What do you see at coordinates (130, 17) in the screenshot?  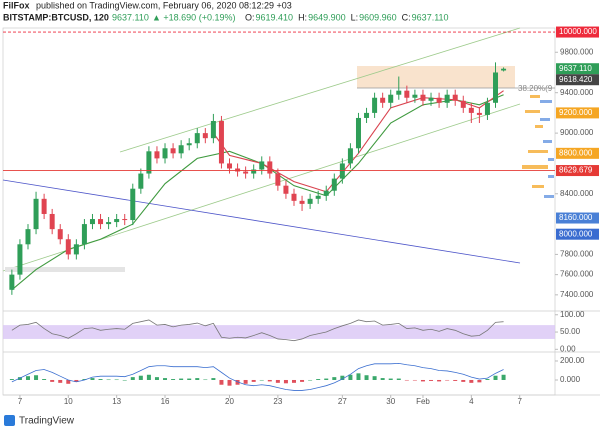 I see `last-price: 9637.110` at bounding box center [130, 17].